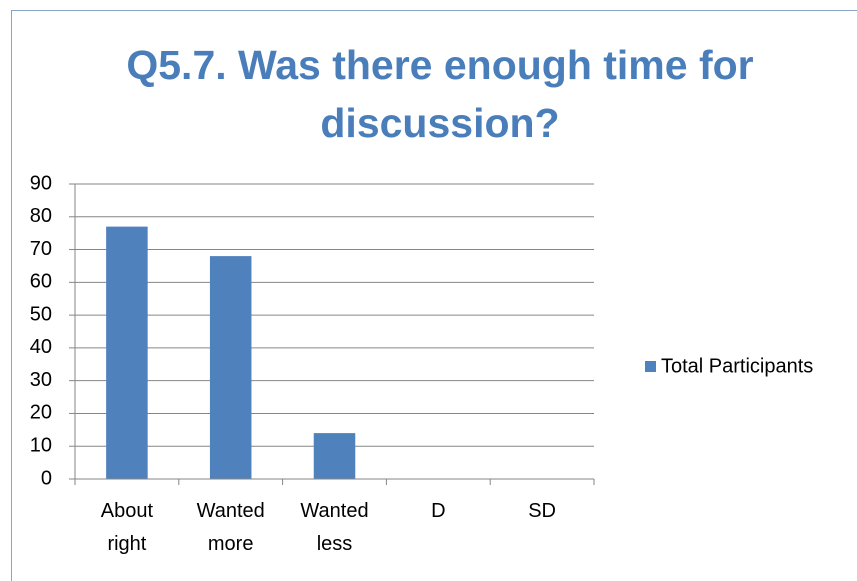  What do you see at coordinates (334, 527) in the screenshot?
I see `x-tick-label: Wanted less` at bounding box center [334, 527].